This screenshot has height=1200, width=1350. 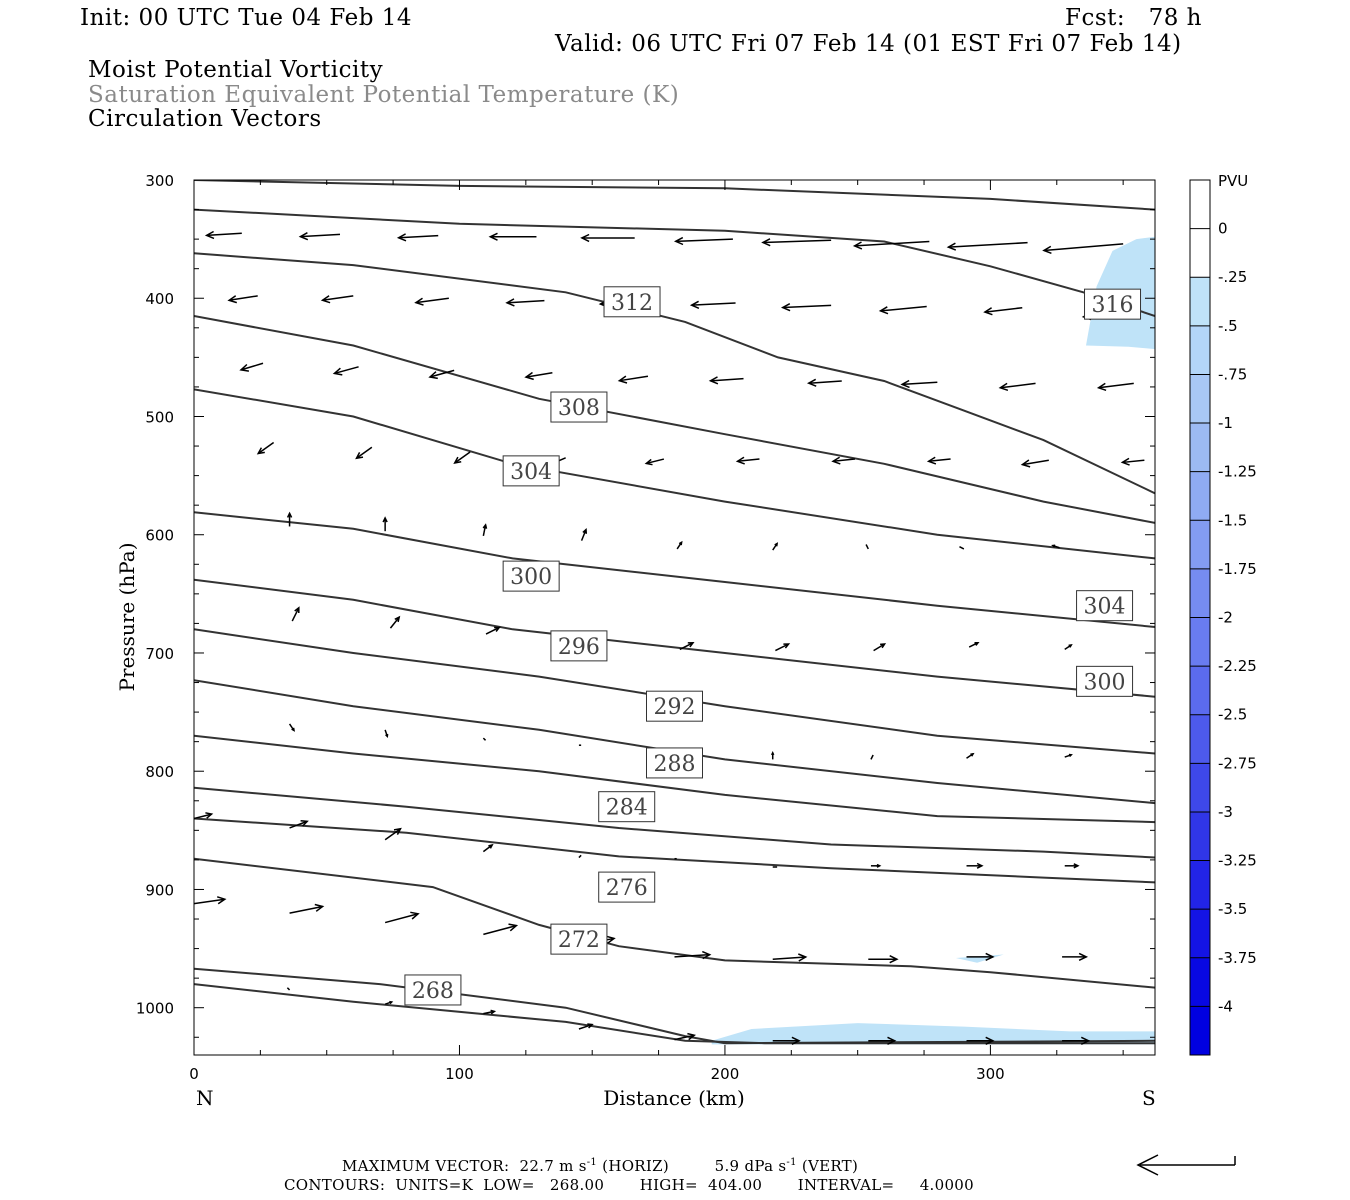 I want to click on colorbar-label: -2.5, so click(x=1232, y=715).